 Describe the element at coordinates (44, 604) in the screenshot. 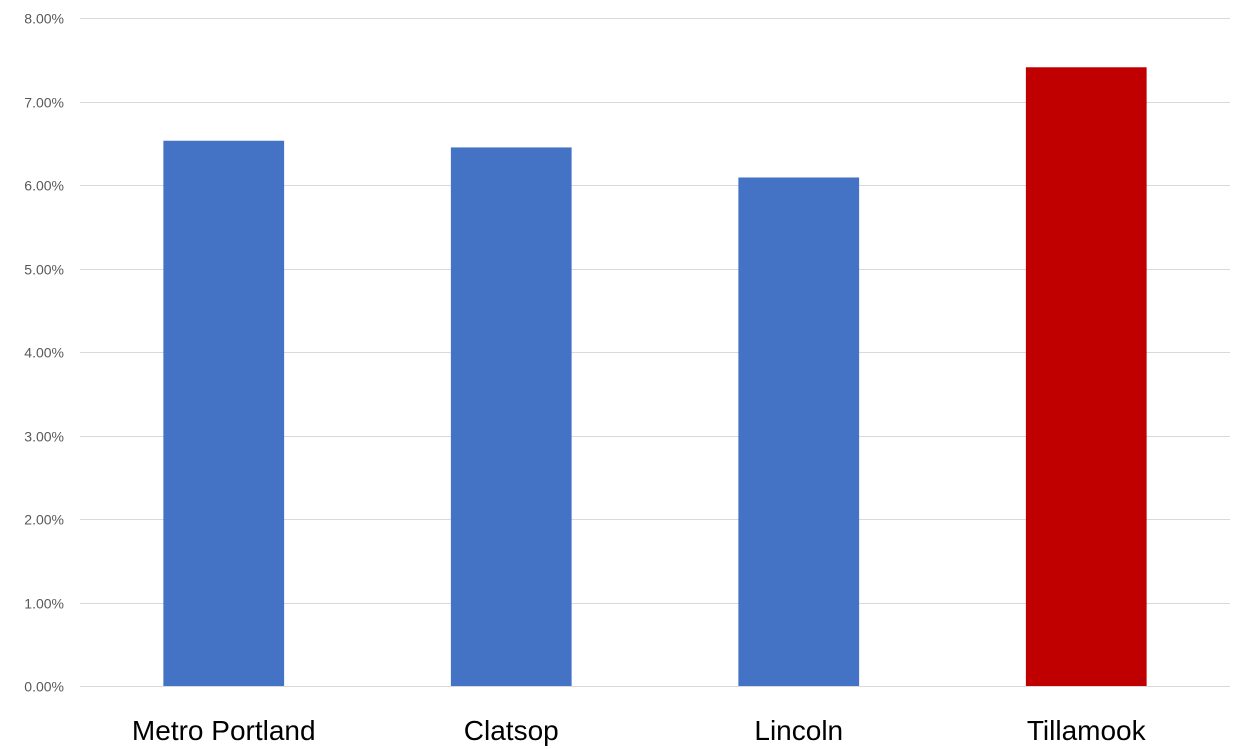

I see `y-tick-label: 1.00%` at that location.